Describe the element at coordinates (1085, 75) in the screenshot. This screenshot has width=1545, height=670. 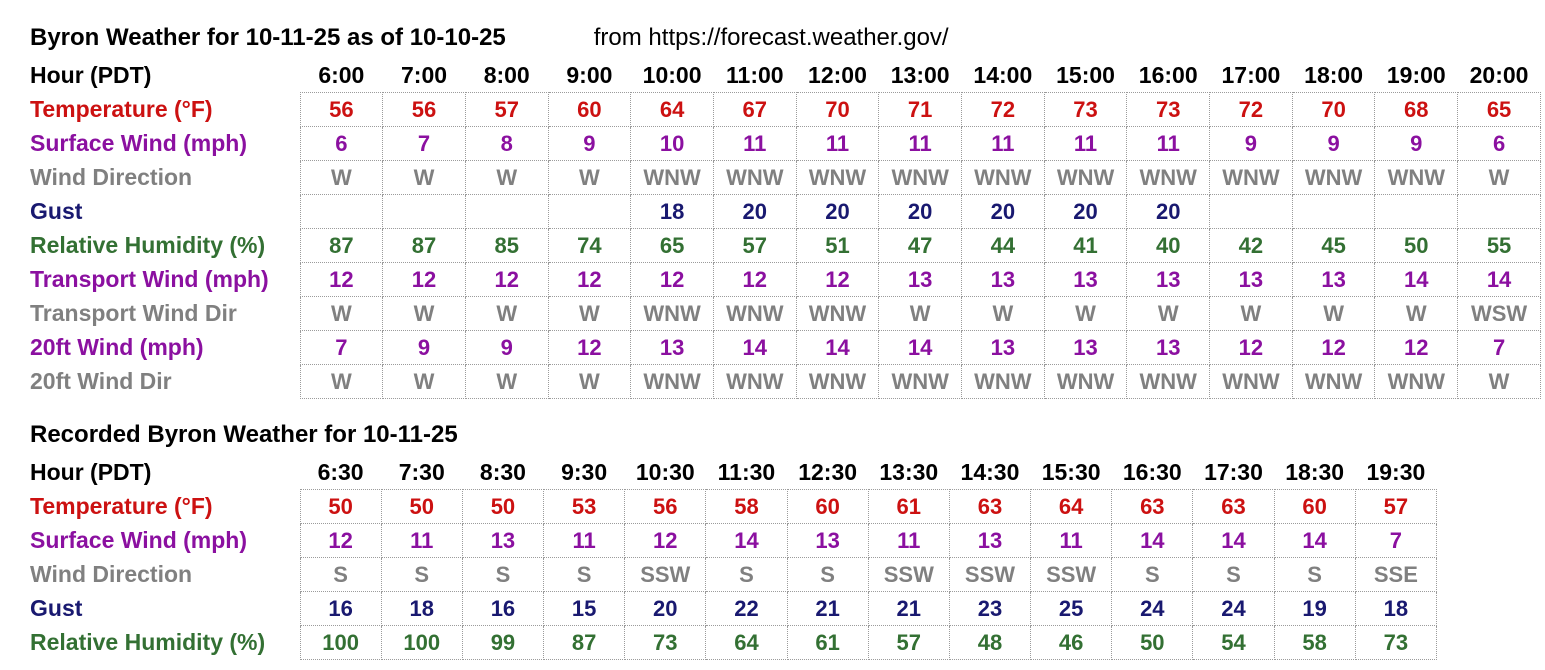
I see `hour-header-cell: 15:00` at that location.